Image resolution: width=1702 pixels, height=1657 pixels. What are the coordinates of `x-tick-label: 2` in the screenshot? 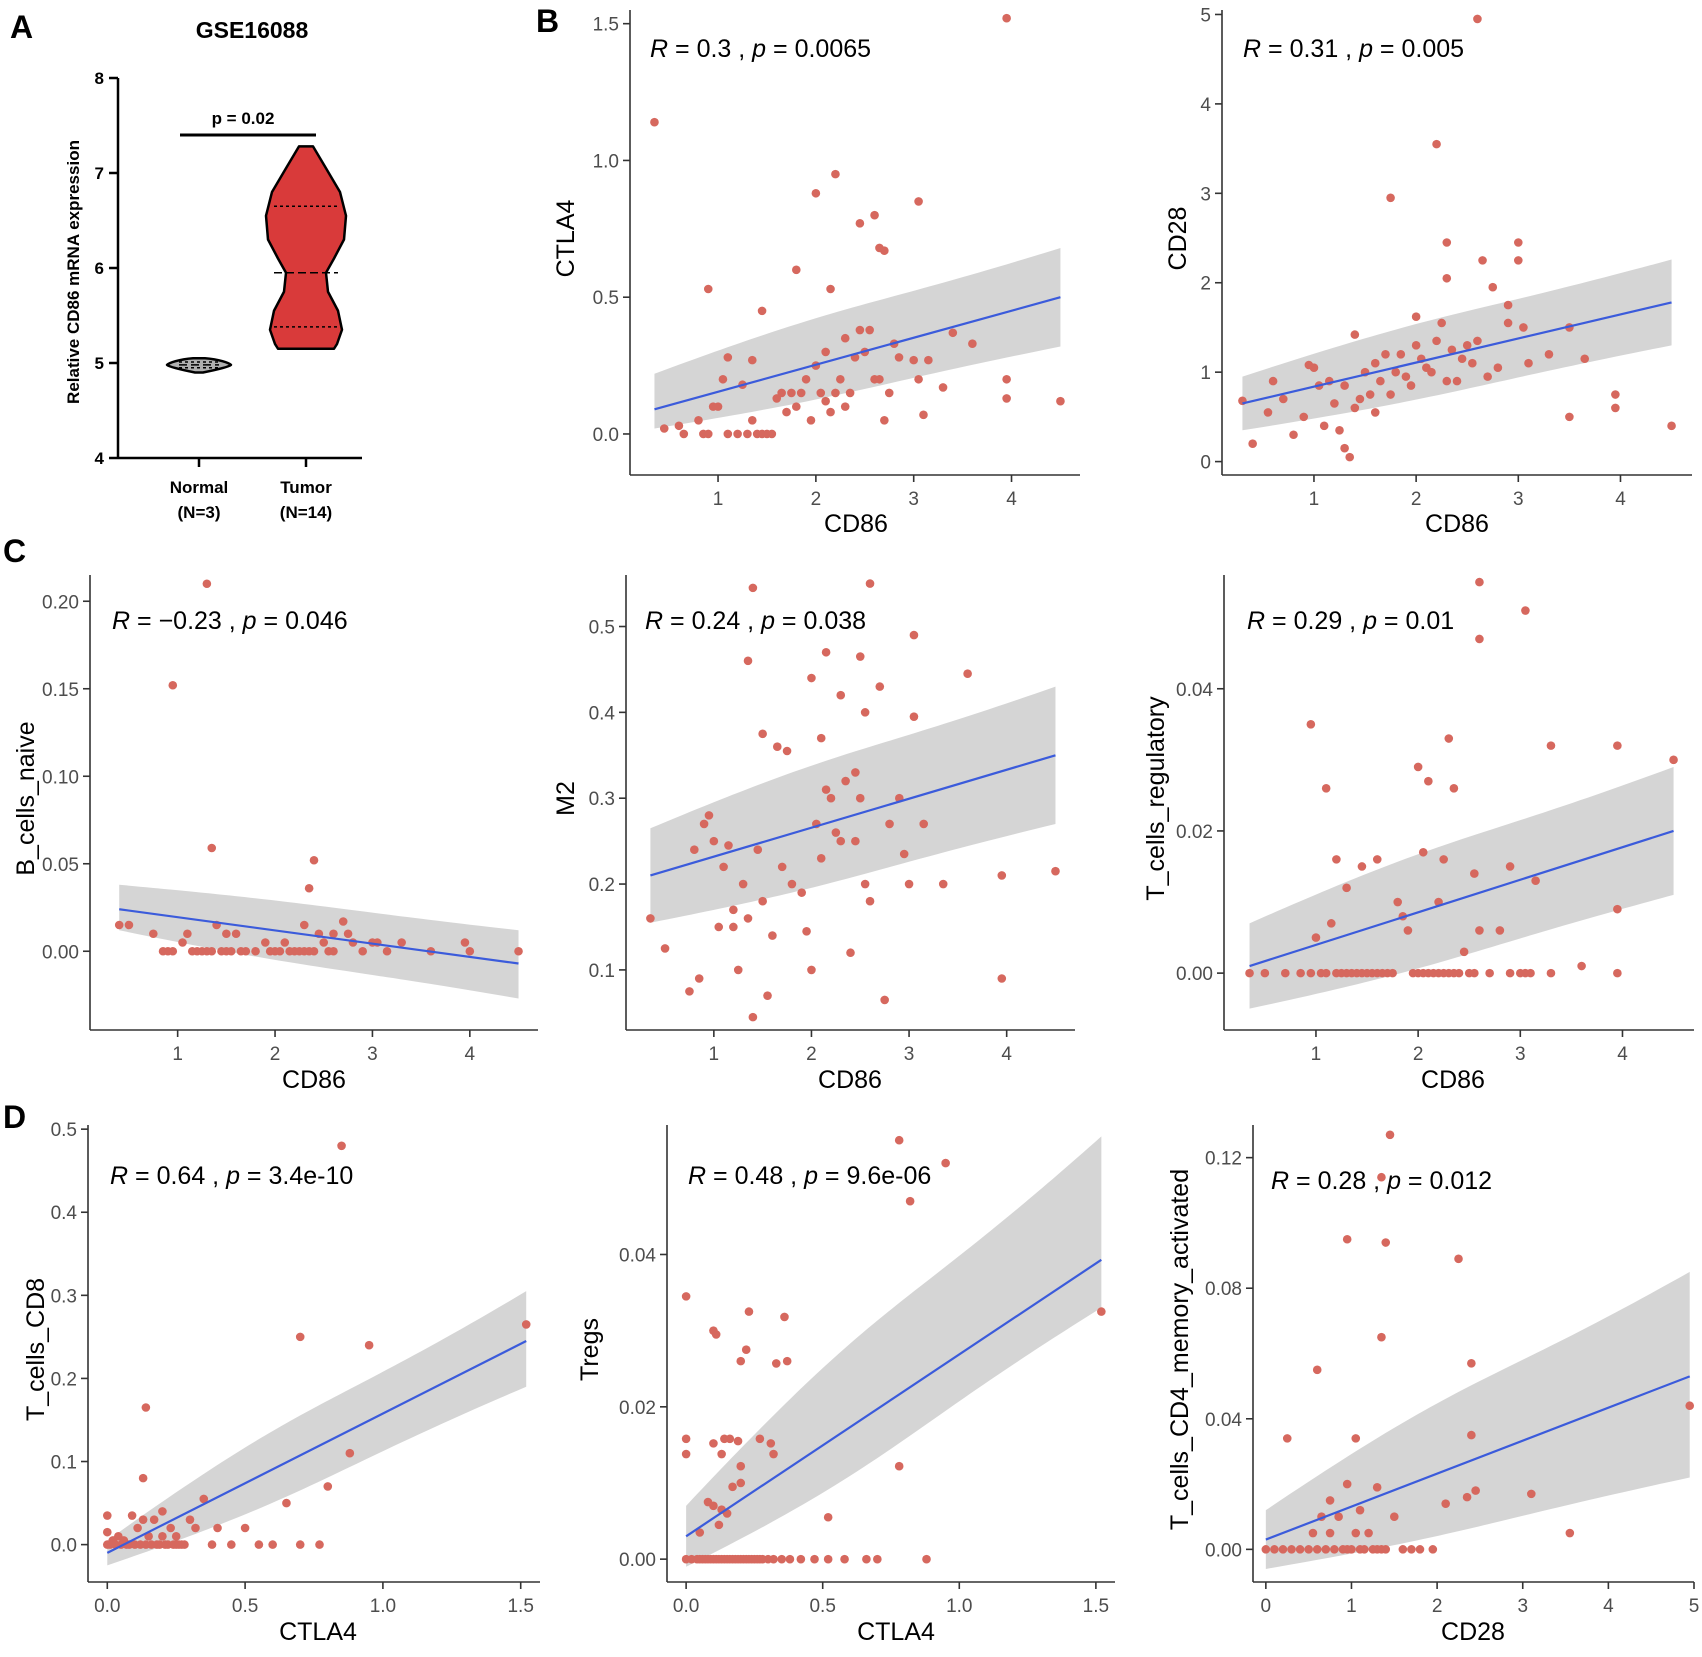 It's located at (1418, 1054).